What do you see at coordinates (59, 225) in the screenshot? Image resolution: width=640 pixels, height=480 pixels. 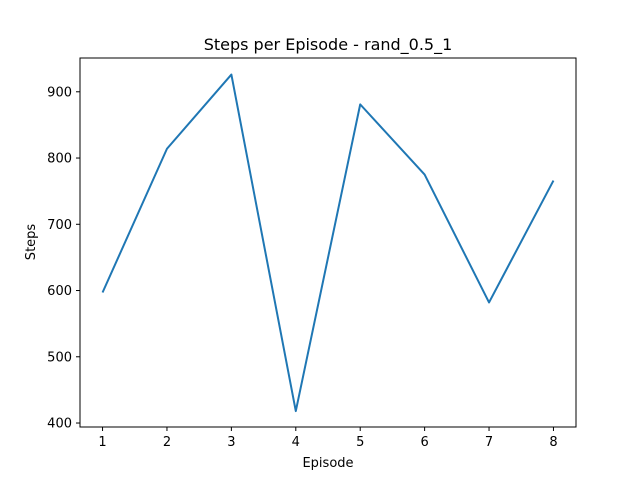 I see `y-tick-label: 700` at bounding box center [59, 225].